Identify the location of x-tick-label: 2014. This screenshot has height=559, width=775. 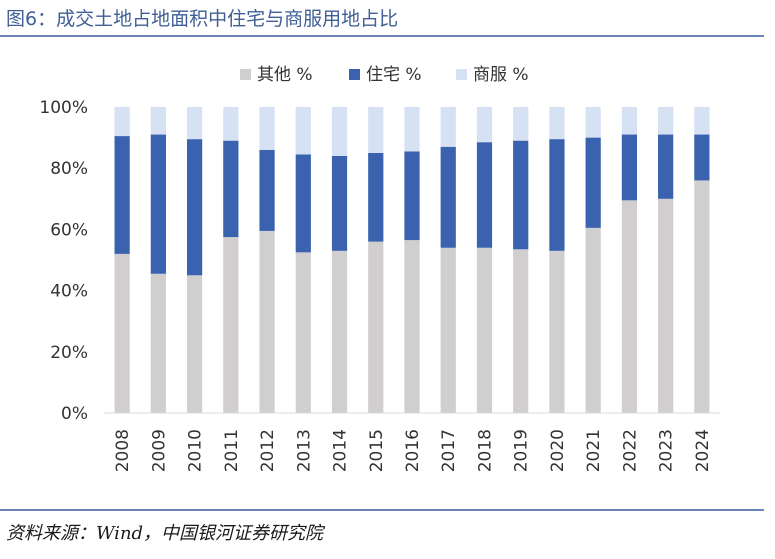
(341, 450).